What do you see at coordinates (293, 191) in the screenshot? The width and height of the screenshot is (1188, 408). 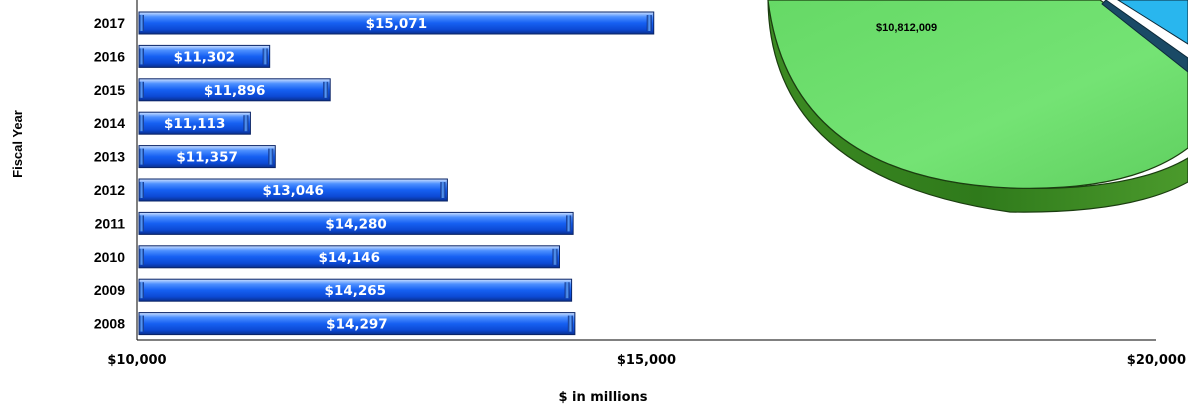 I see `bar-value-label-2012: $13,046` at bounding box center [293, 191].